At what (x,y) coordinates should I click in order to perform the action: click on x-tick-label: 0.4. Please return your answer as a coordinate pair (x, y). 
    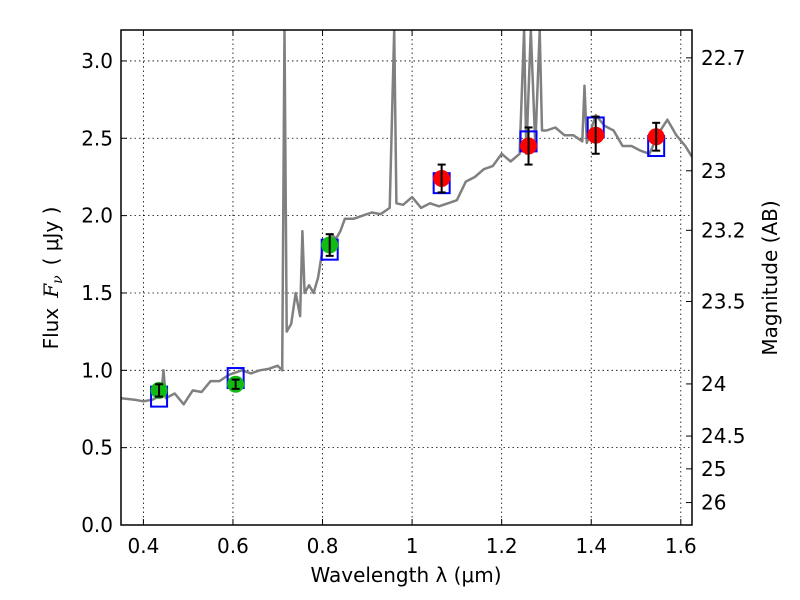
    Looking at the image, I should click on (143, 546).